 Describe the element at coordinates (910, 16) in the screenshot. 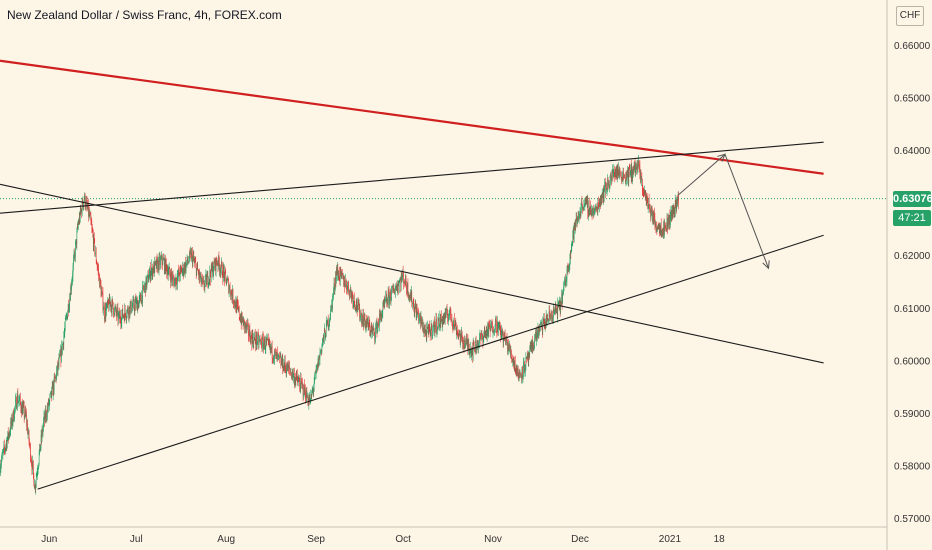

I see `currency-badge: CHF` at that location.